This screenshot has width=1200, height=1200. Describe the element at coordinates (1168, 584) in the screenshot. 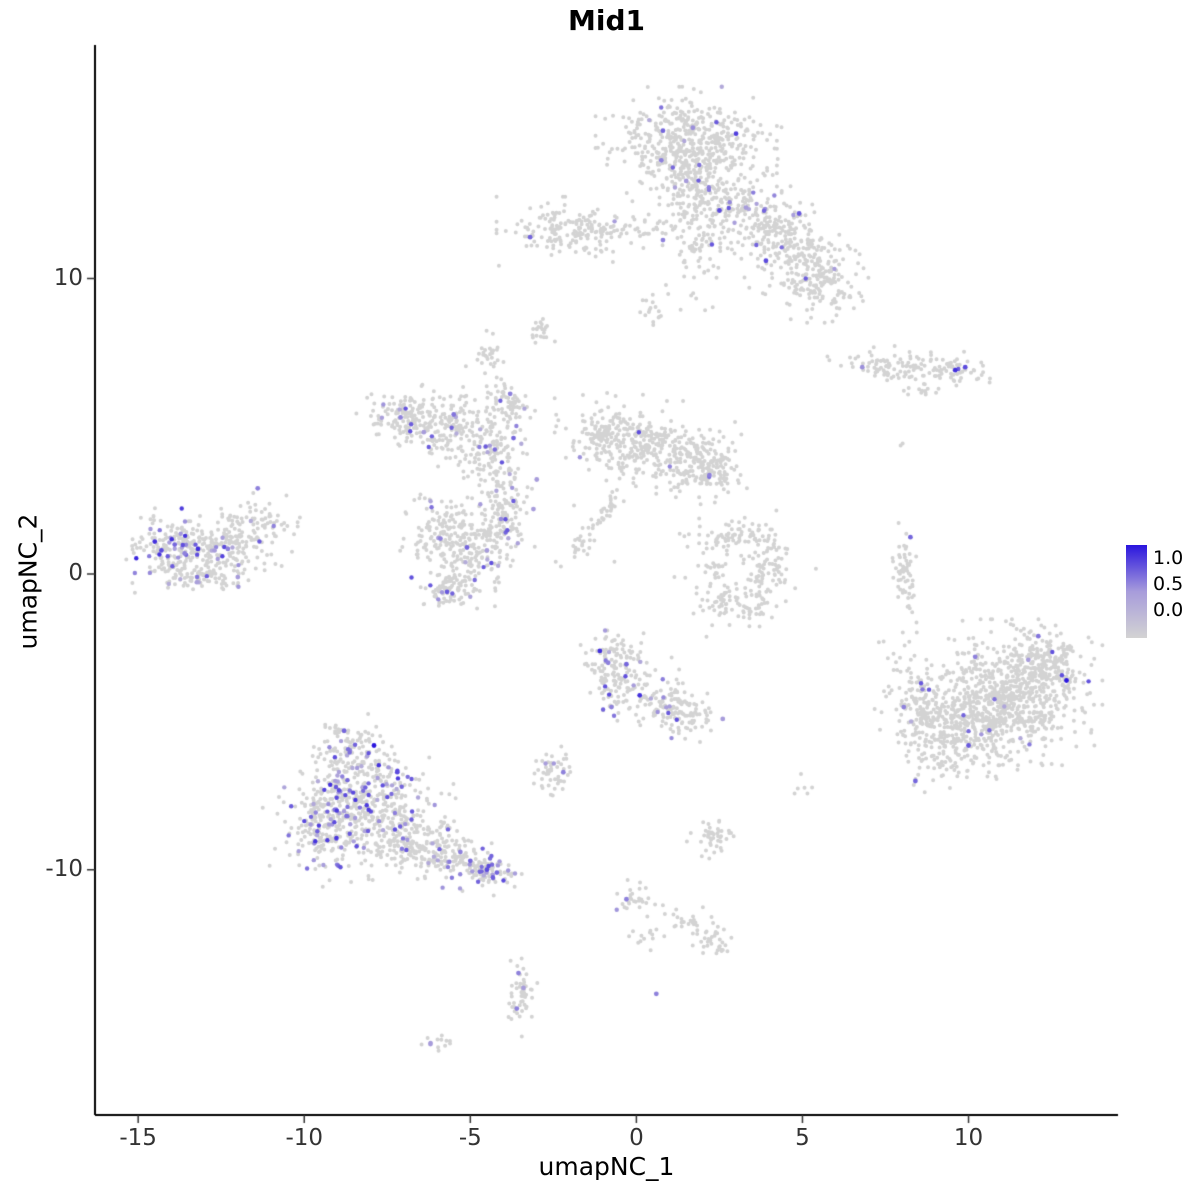

I see `legend-tick-label: 0.5` at that location.